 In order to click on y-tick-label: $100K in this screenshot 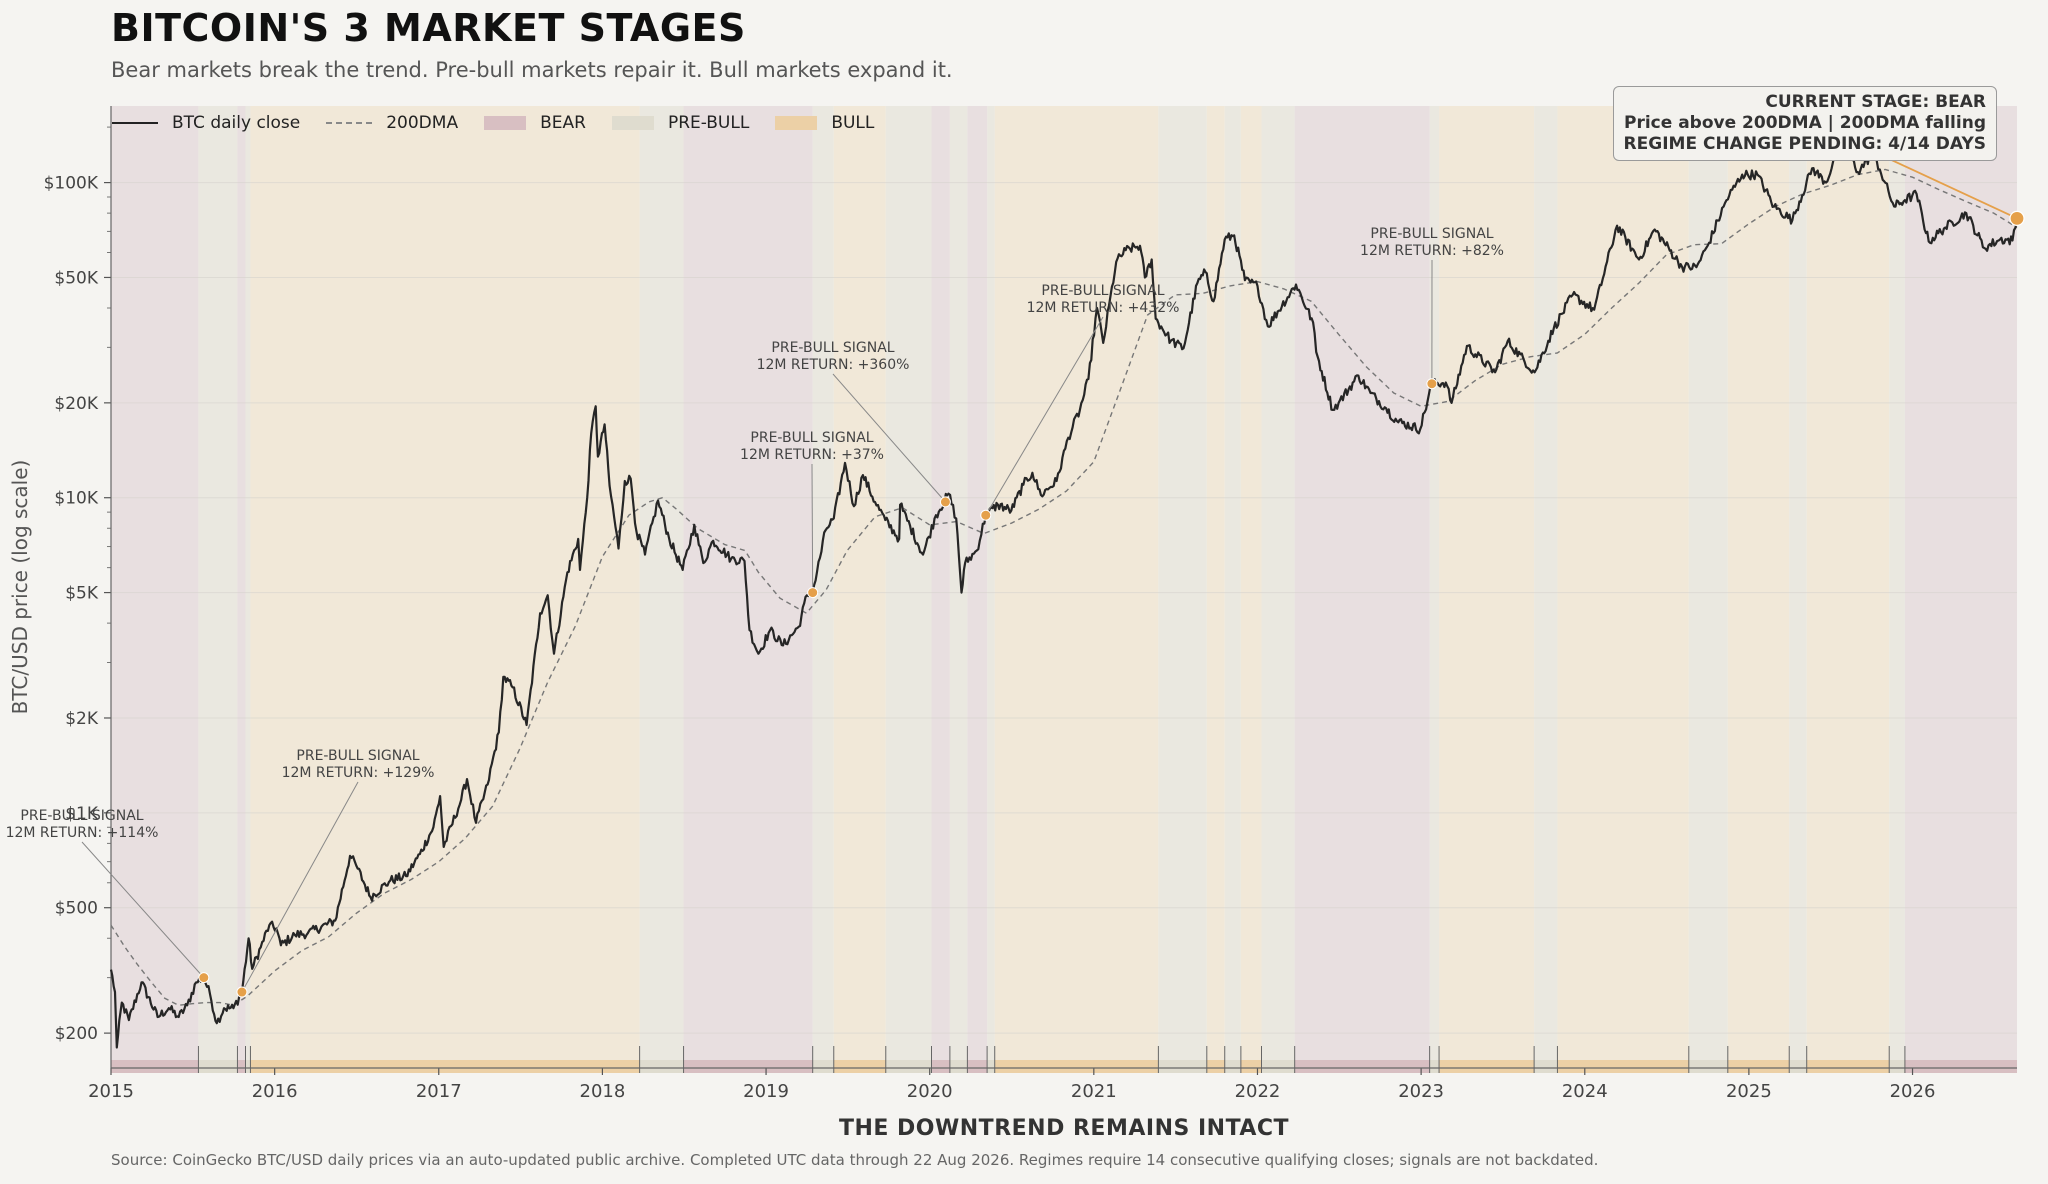, I will do `click(71, 184)`.